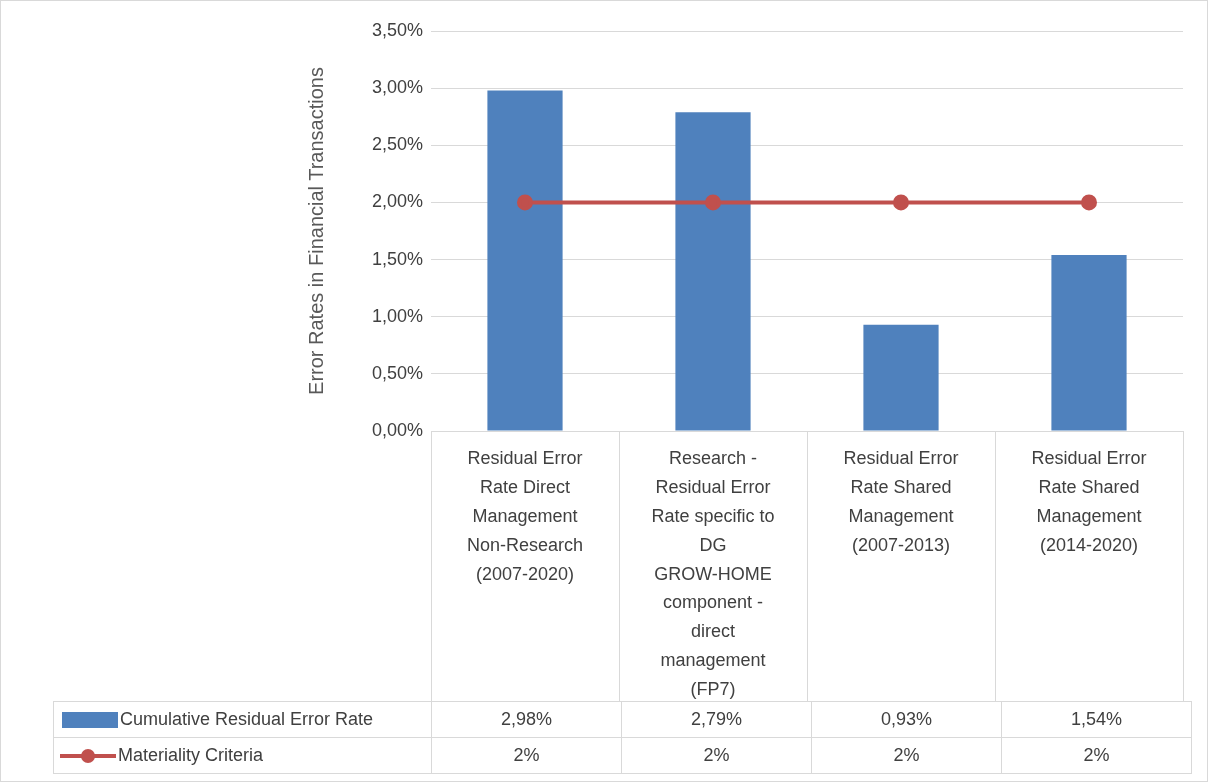 This screenshot has width=1208, height=782. I want to click on x-tick-label: Residual Error Rate Shared Management (2014-2020), so click(1089, 501).